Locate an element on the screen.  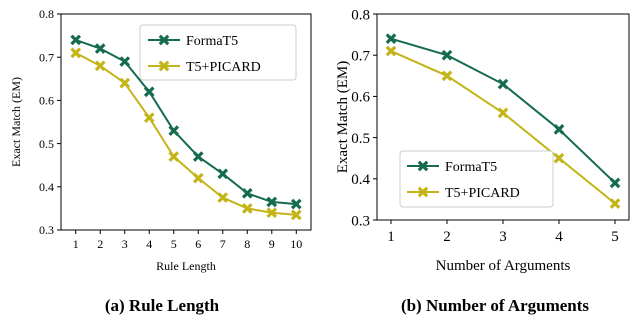
figure-caption: (a) Rule Length is located at coordinates (162, 305).